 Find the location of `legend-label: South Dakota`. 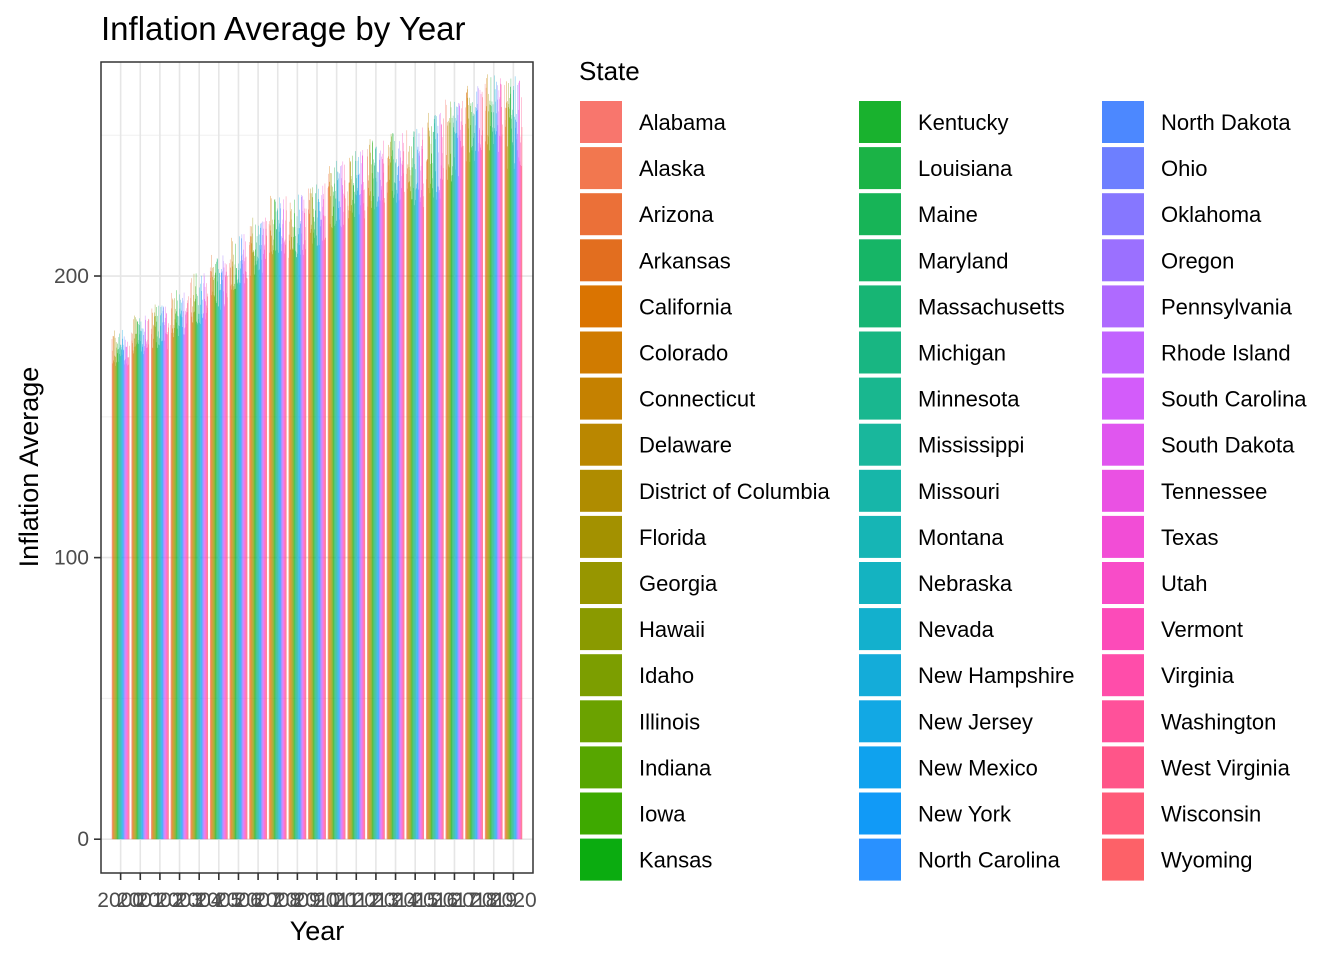

legend-label: South Dakota is located at coordinates (1228, 445).